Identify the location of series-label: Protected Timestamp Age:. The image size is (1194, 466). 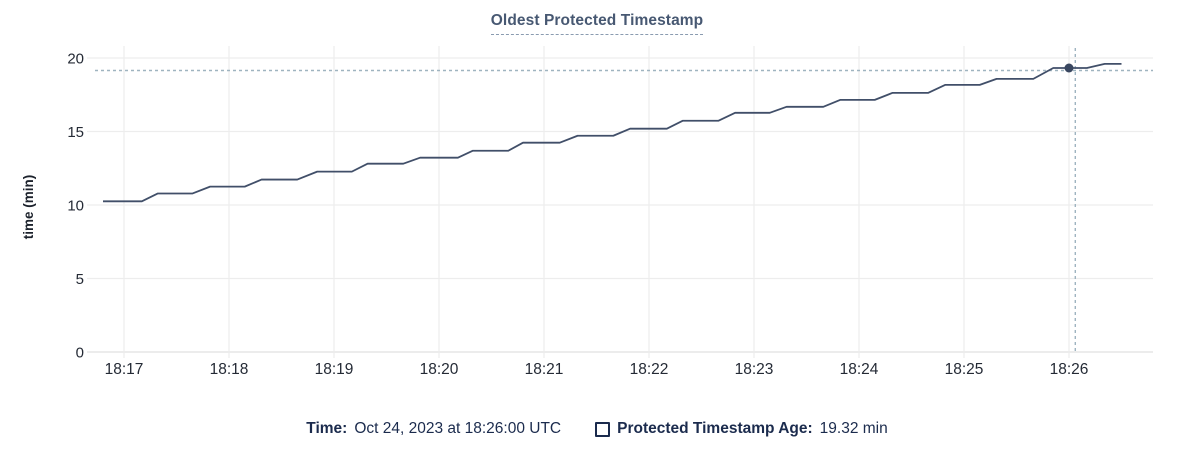
(715, 428).